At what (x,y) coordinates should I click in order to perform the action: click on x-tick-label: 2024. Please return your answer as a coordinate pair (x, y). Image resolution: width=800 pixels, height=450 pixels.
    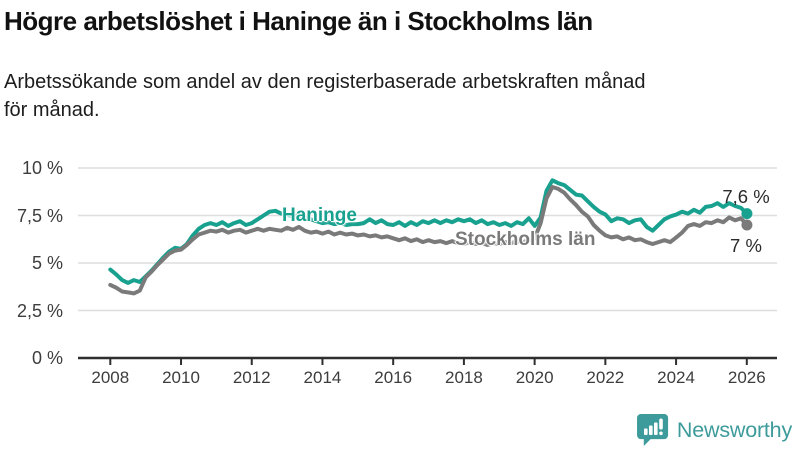
    Looking at the image, I should click on (676, 377).